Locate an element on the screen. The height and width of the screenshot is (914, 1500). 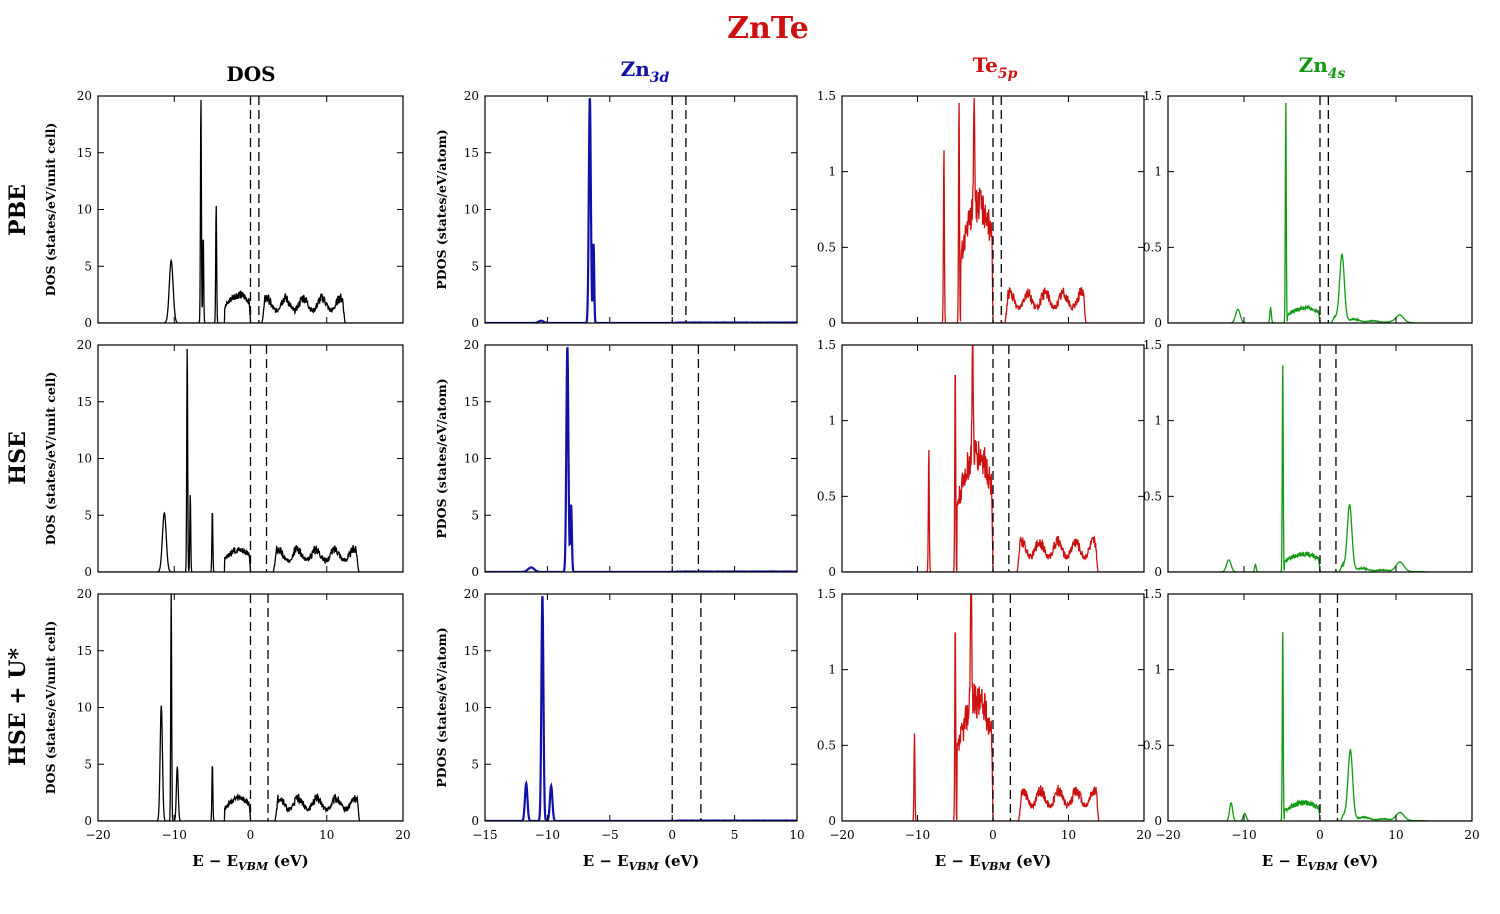
column-header-zn3d: Zn3d is located at coordinates (645, 71).